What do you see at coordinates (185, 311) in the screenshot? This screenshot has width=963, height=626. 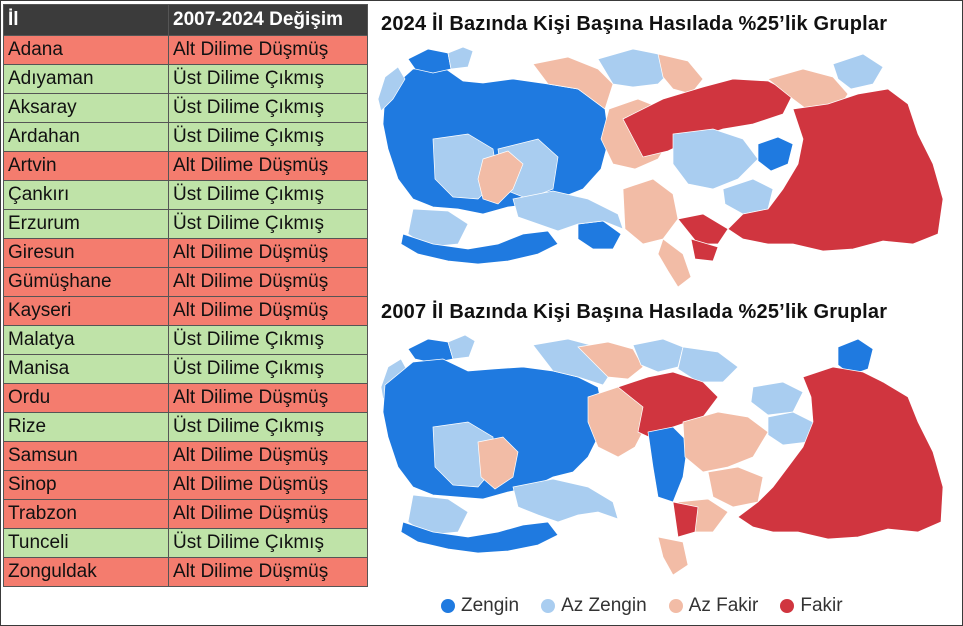 I see `table-row: Kayseri Alt Dilime Düşmüş` at bounding box center [185, 311].